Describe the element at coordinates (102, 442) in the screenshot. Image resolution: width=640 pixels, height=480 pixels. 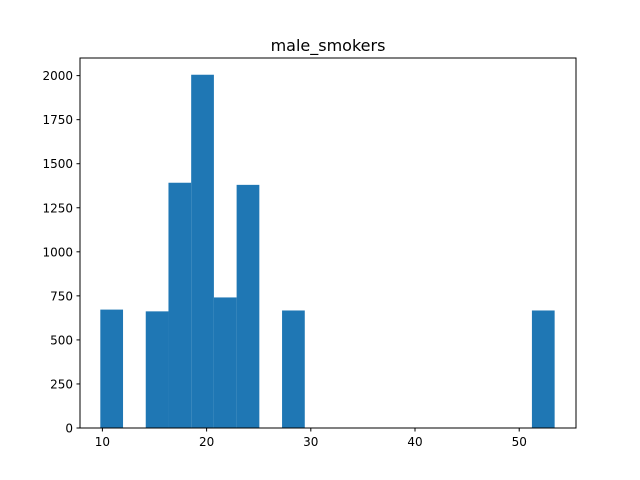
I see `x-tick-label: 10` at that location.